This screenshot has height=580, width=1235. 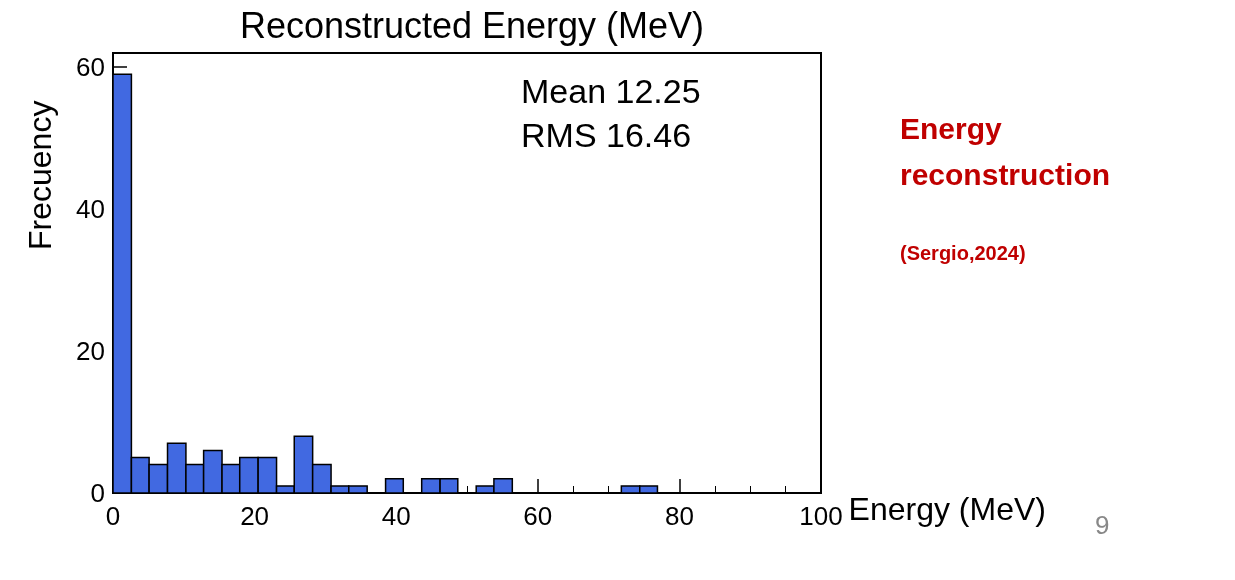 I want to click on text: 9, so click(x=1102, y=525).